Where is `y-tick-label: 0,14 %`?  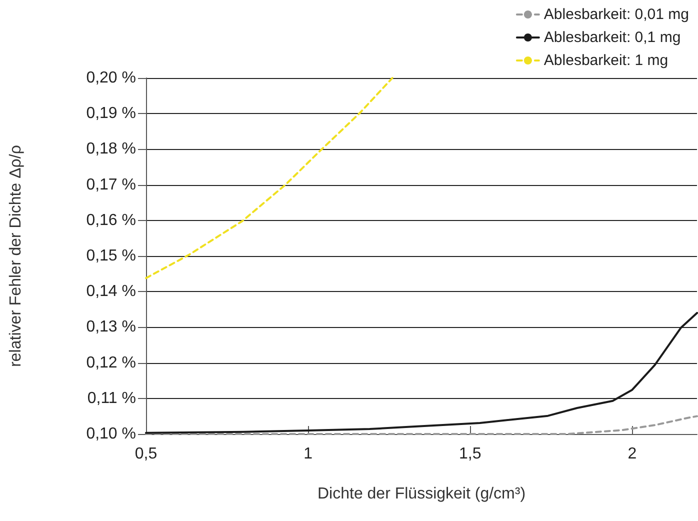 y-tick-label: 0,14 % is located at coordinates (111, 291).